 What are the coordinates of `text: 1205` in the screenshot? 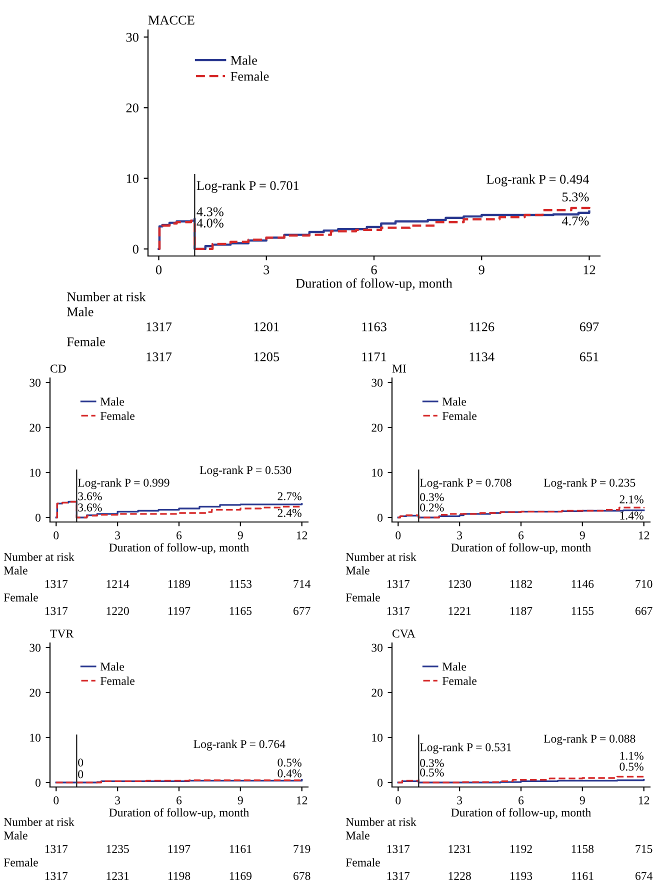 It's located at (267, 357).